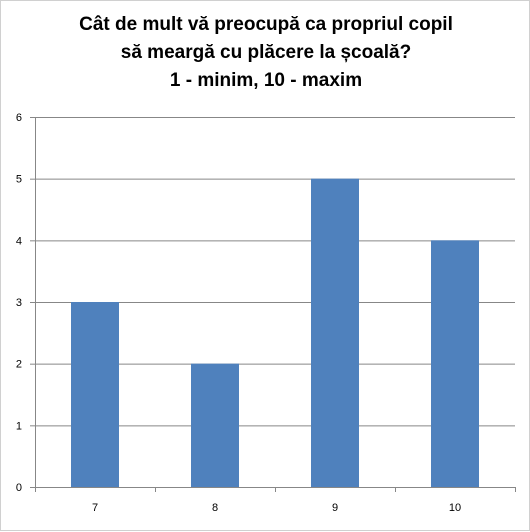 Image resolution: width=530 pixels, height=532 pixels. I want to click on x-tick-label: 7, so click(95, 508).